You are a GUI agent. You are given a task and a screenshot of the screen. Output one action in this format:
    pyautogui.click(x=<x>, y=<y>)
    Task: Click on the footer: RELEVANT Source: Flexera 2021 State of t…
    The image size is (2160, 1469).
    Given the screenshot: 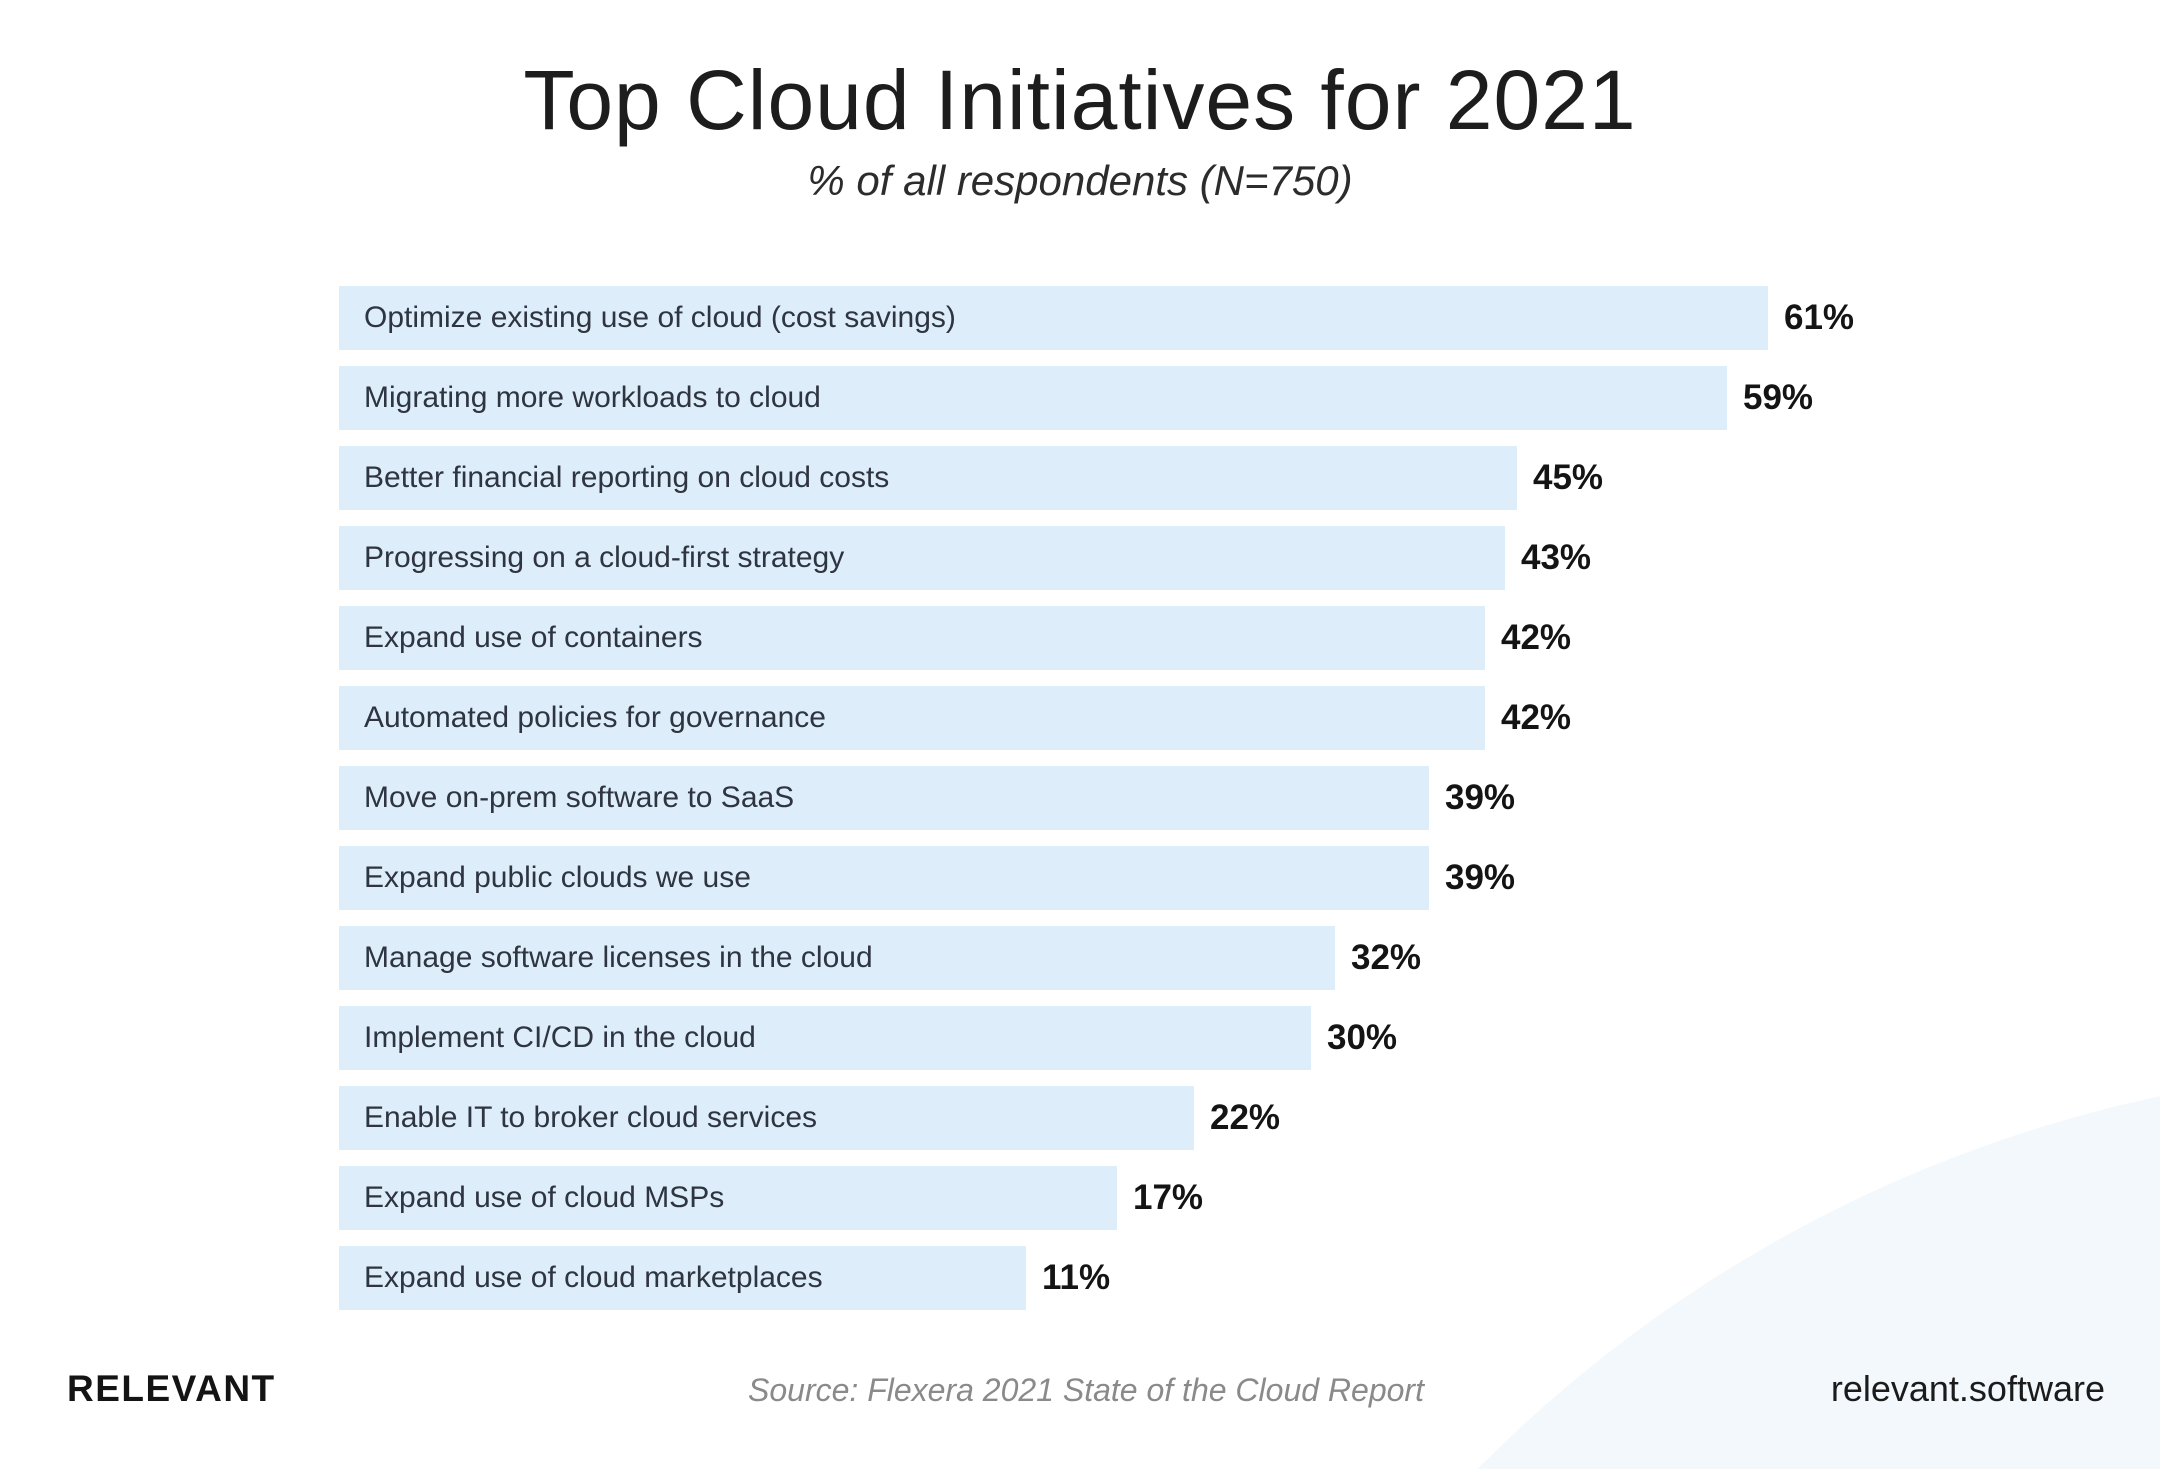 What is the action you would take?
    pyautogui.click(x=1086, y=1389)
    